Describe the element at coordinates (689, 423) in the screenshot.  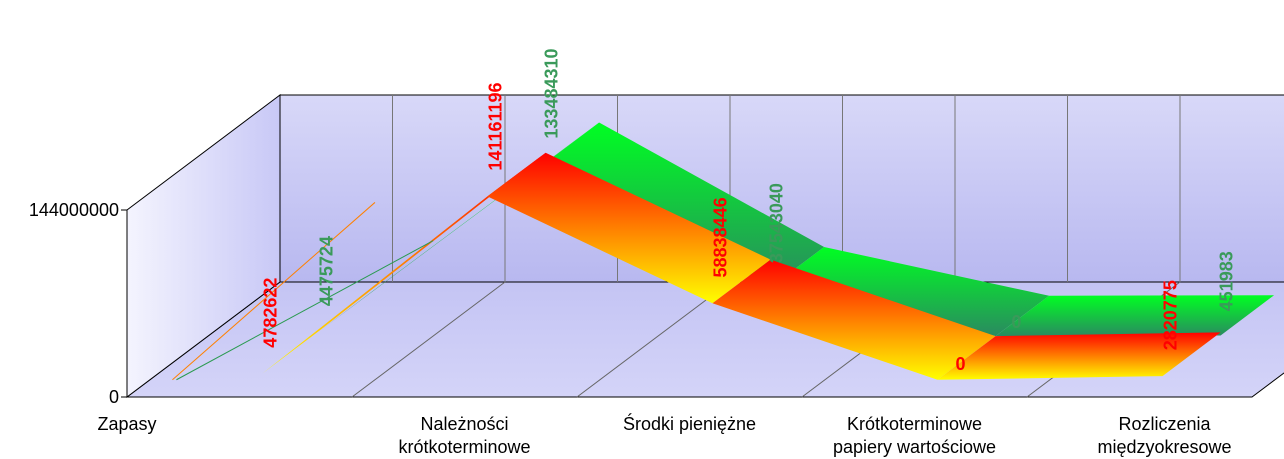
I see `x-category-label-2: Środki pieniężne` at that location.